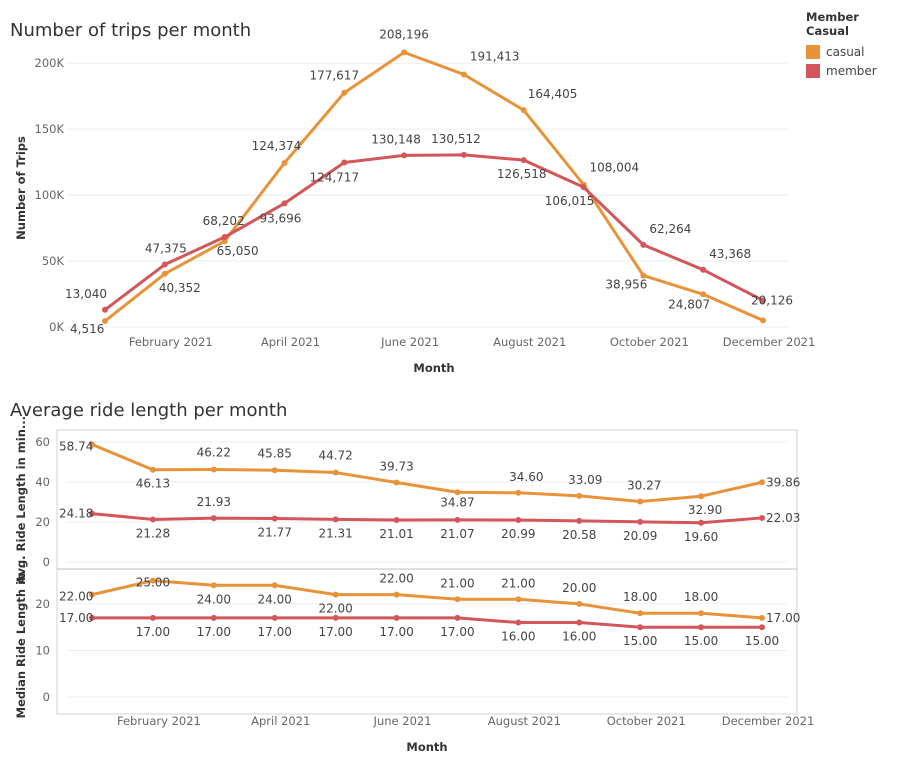  Describe the element at coordinates (275, 599) in the screenshot. I see `c3-data-label-casual: 24.00` at that location.